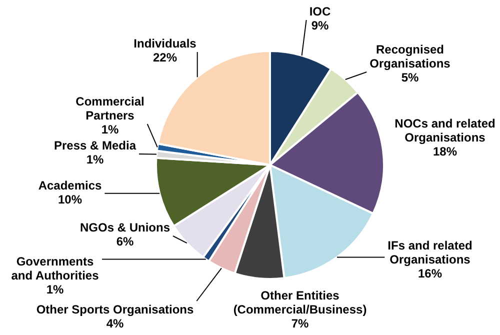 The width and height of the screenshot is (500, 335). I want to click on slice-label: Individuals, so click(165, 43).